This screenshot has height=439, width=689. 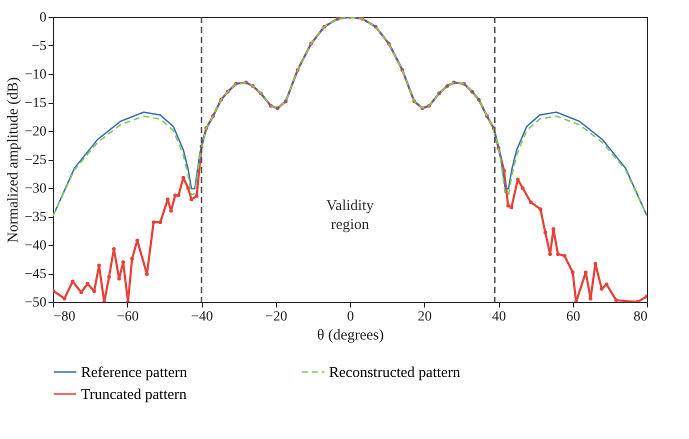 I want to click on legend-label: Truncated pattern, so click(x=134, y=395).